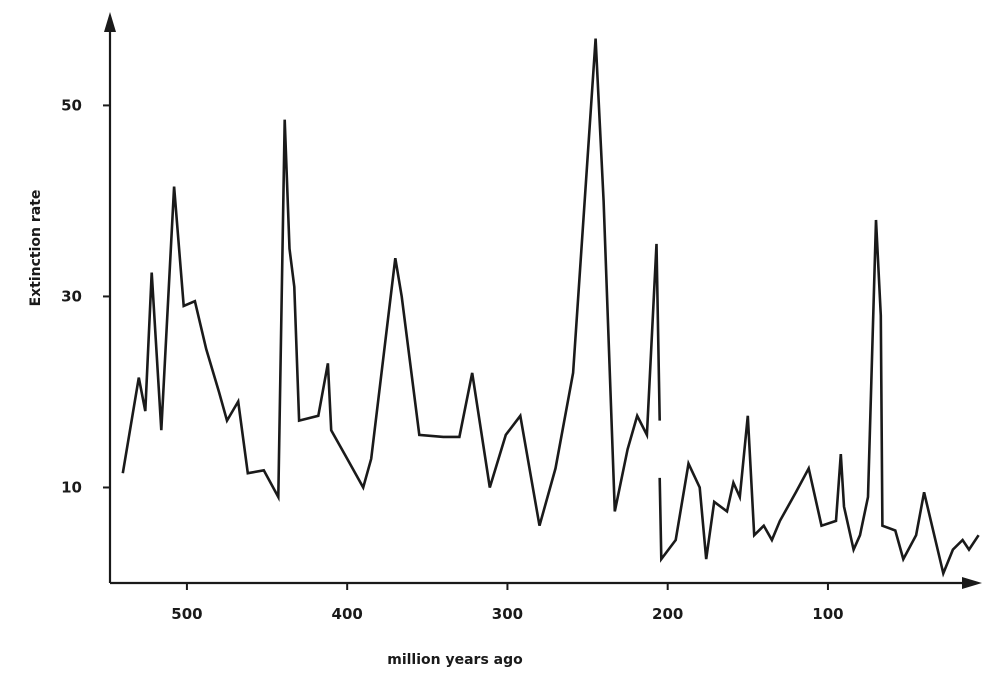  Describe the element at coordinates (71, 487) in the screenshot. I see `y-tick-label: 10` at that location.